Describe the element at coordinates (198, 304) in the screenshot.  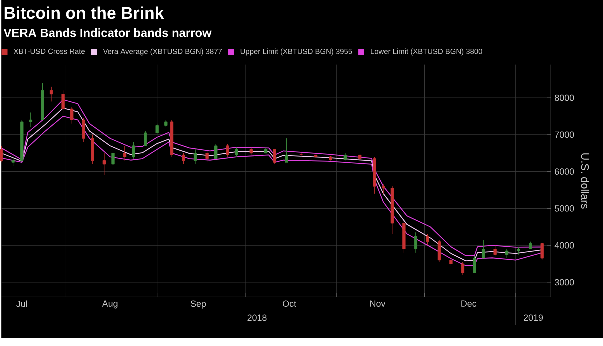
I see `x-tick-label: Sep` at that location.